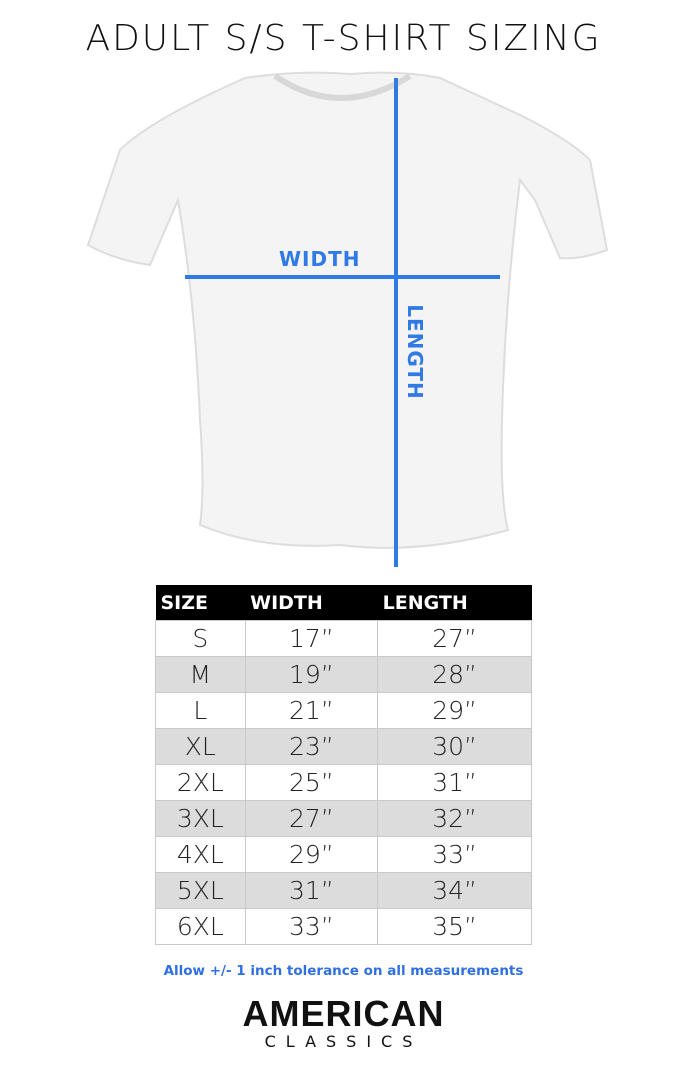 This screenshot has width=687, height=1080. I want to click on table-header: SIZE WIDTH LENGTH, so click(343, 603).